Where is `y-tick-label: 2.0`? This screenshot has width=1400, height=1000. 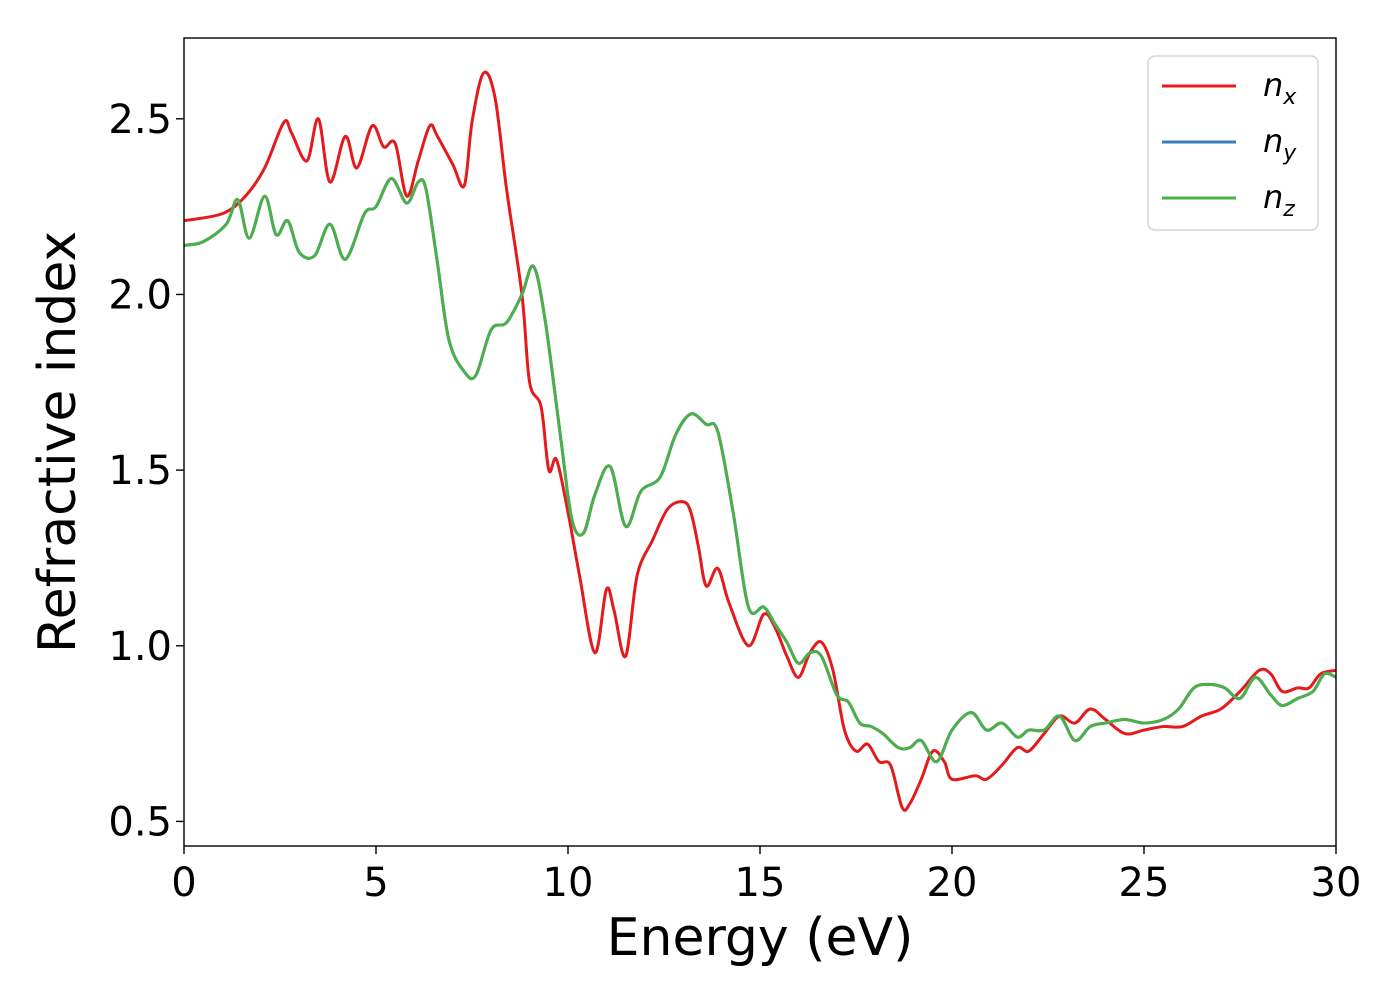 y-tick-label: 2.0 is located at coordinates (140, 295).